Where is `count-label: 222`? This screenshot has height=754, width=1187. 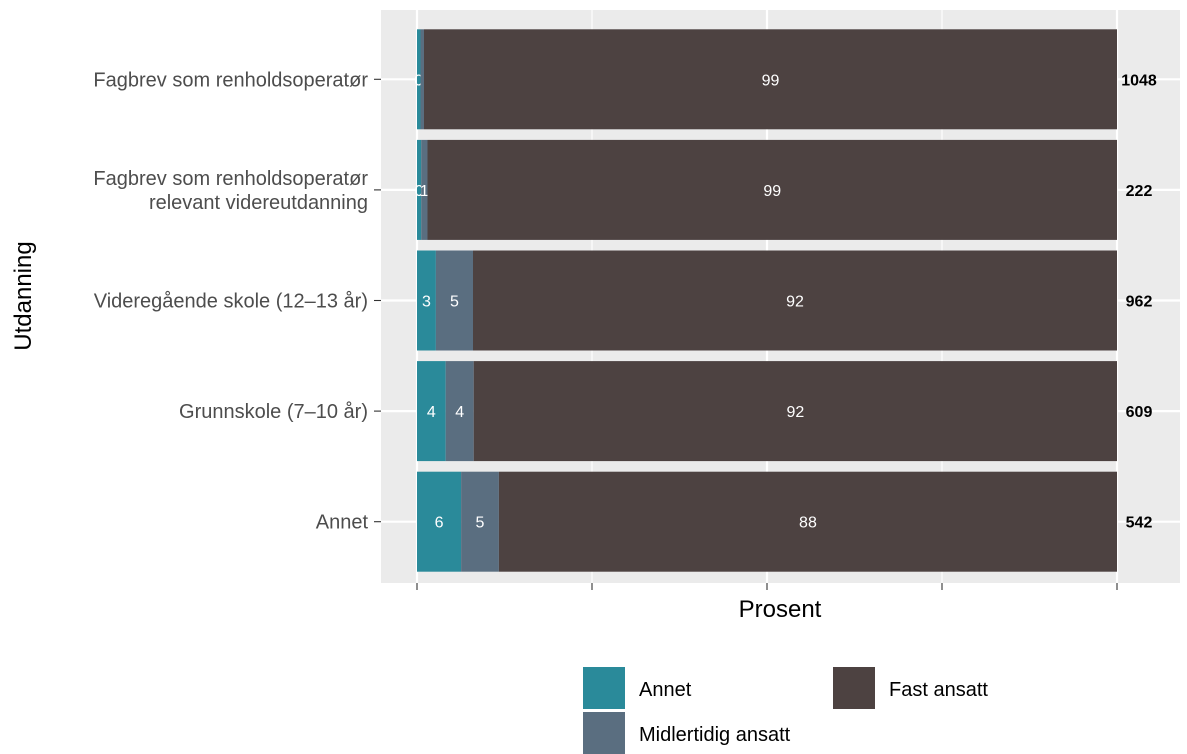 count-label: 222 is located at coordinates (1139, 191).